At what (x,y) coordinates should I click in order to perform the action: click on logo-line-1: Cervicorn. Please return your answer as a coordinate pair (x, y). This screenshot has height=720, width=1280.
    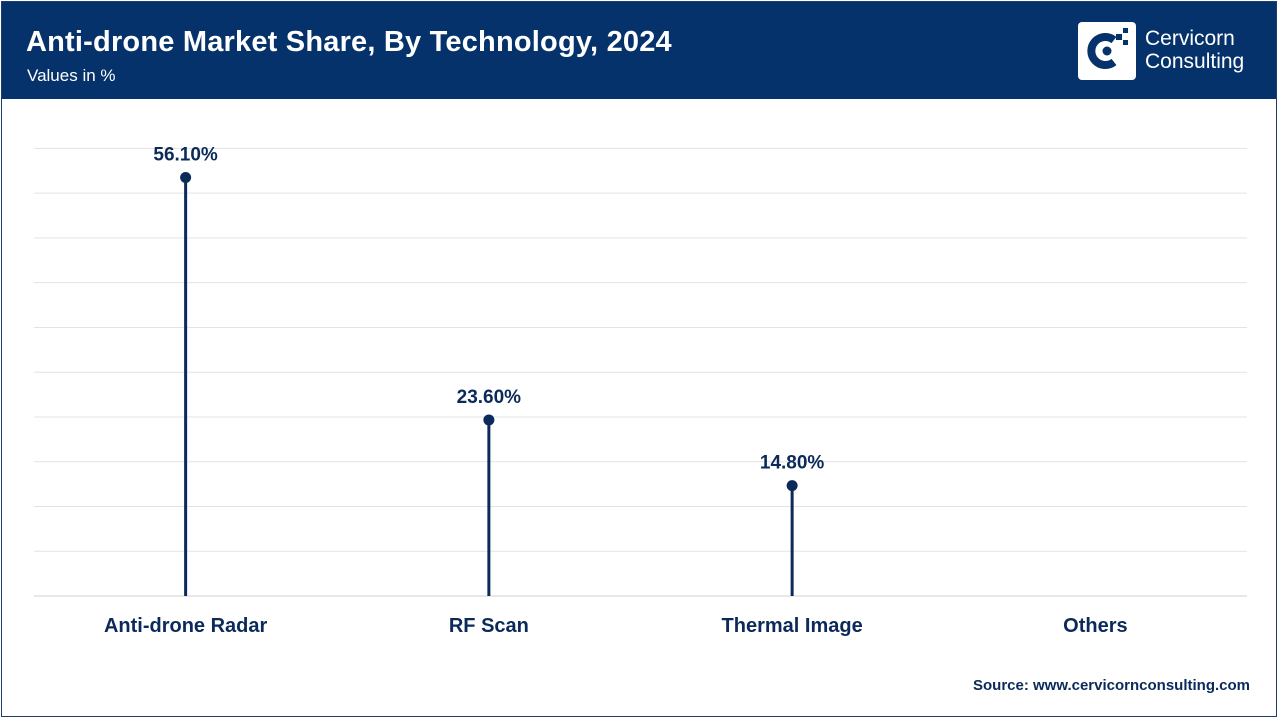
    Looking at the image, I should click on (1190, 38).